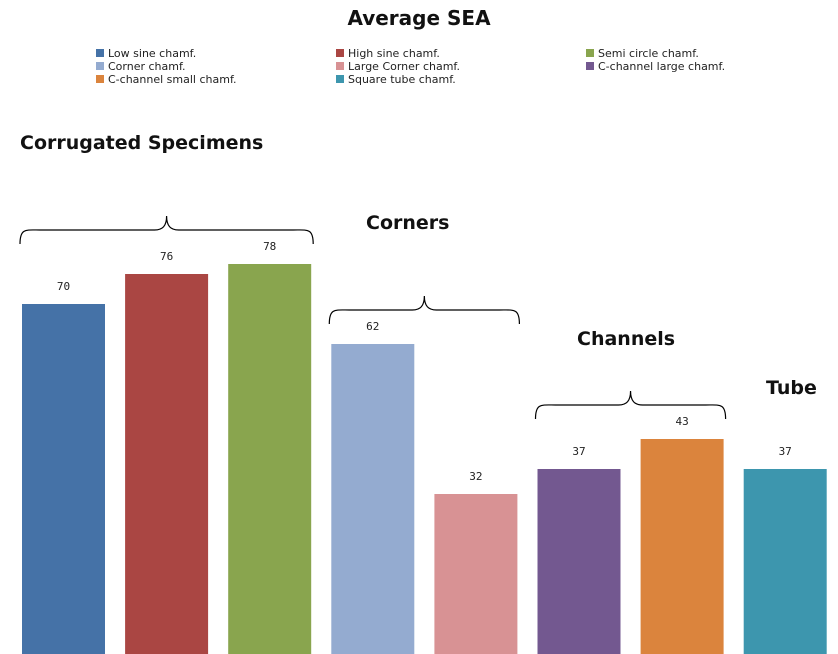  What do you see at coordinates (419, 18) in the screenshot?
I see `chart-title: Average SEA` at bounding box center [419, 18].